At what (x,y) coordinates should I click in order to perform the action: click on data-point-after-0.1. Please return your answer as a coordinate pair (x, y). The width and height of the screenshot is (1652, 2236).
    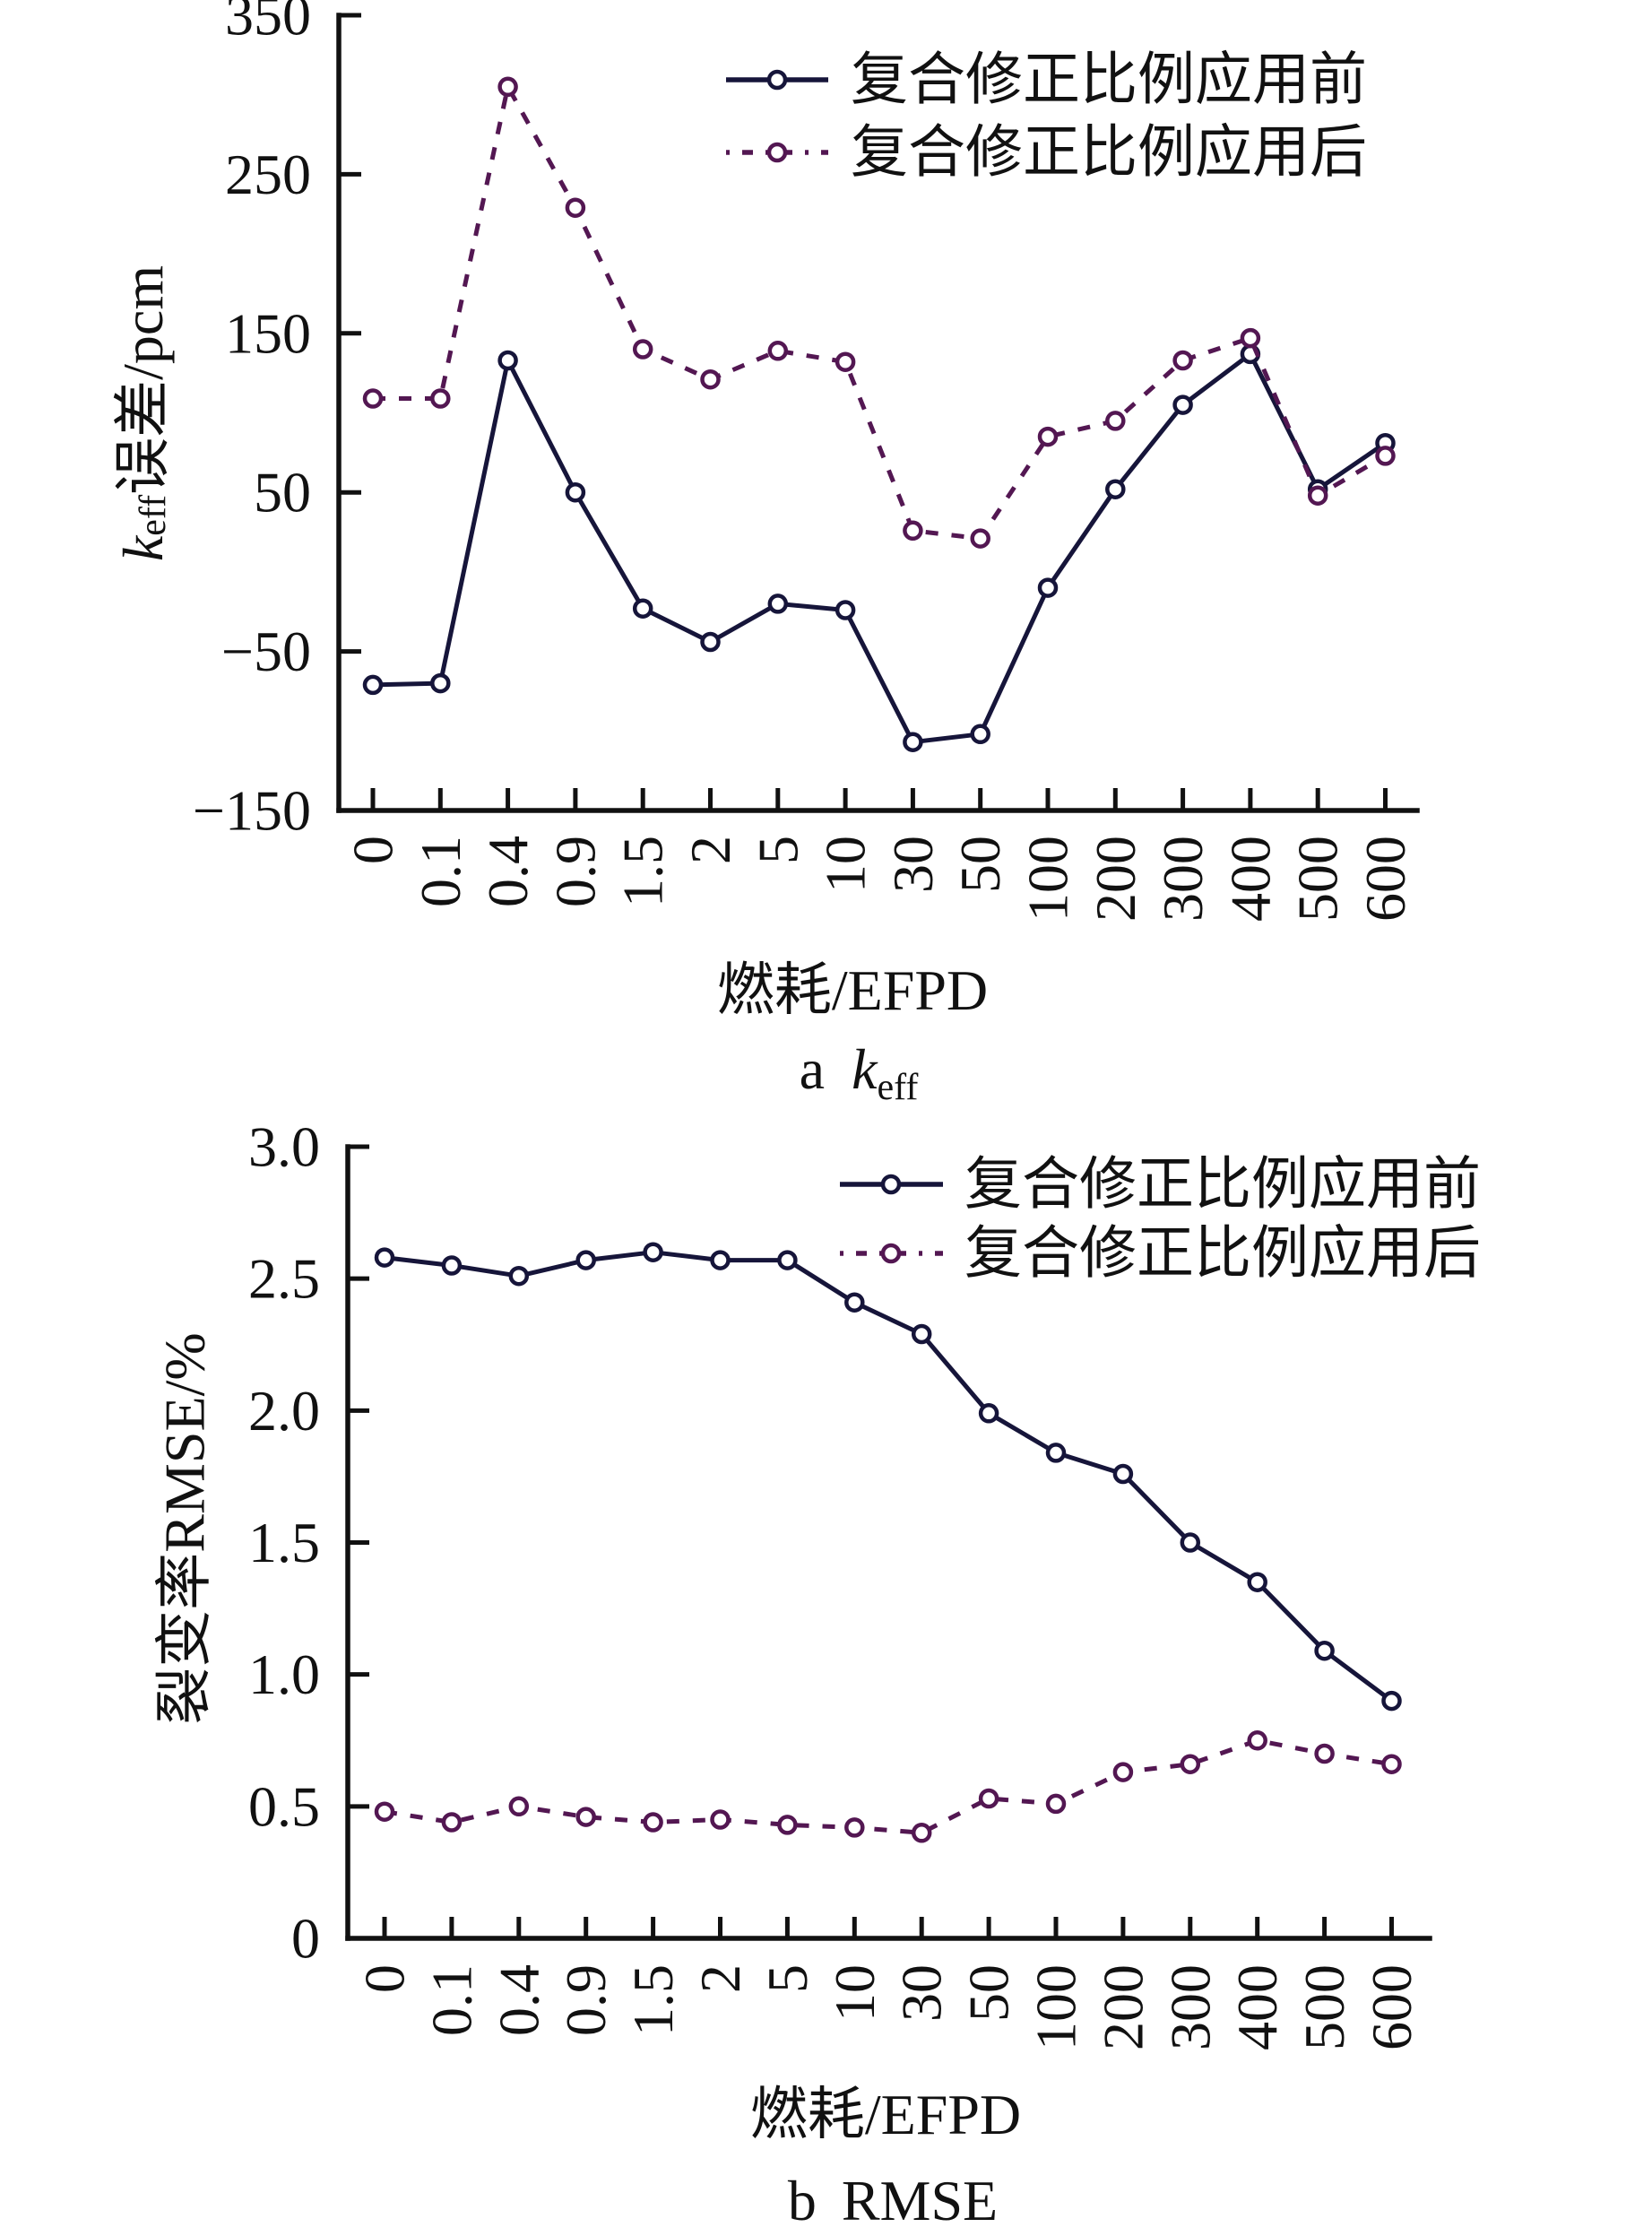
    Looking at the image, I should click on (452, 1823).